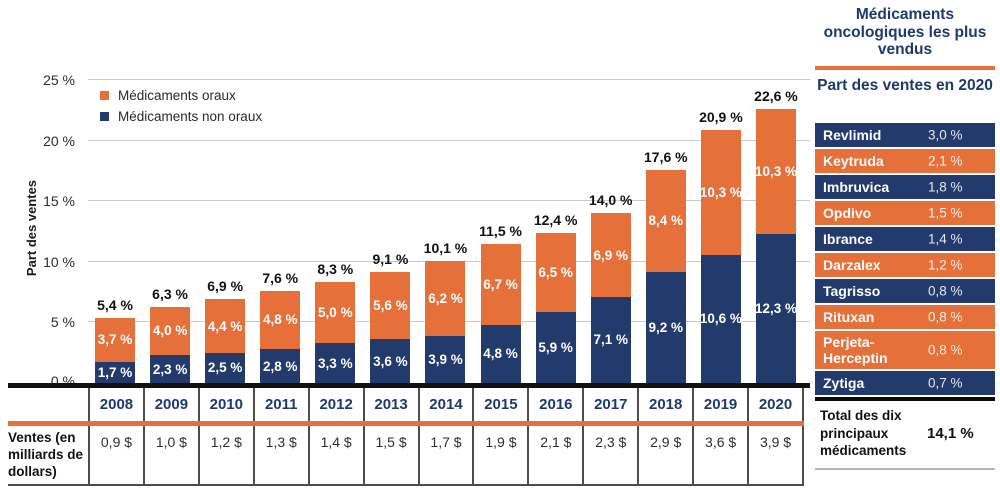 Image resolution: width=1000 pixels, height=498 pixels. Describe the element at coordinates (115, 404) in the screenshot. I see `year-cell: 2008` at that location.